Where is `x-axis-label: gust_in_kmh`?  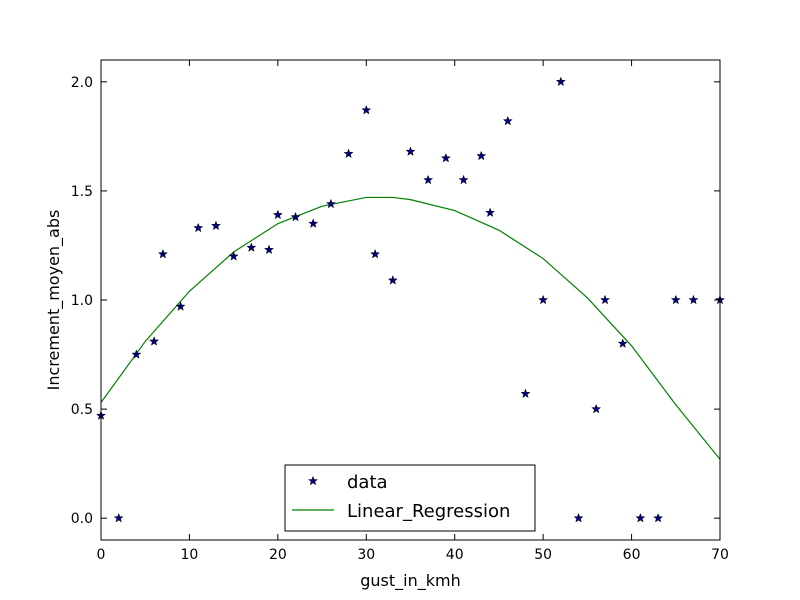
x-axis-label: gust_in_kmh is located at coordinates (410, 581).